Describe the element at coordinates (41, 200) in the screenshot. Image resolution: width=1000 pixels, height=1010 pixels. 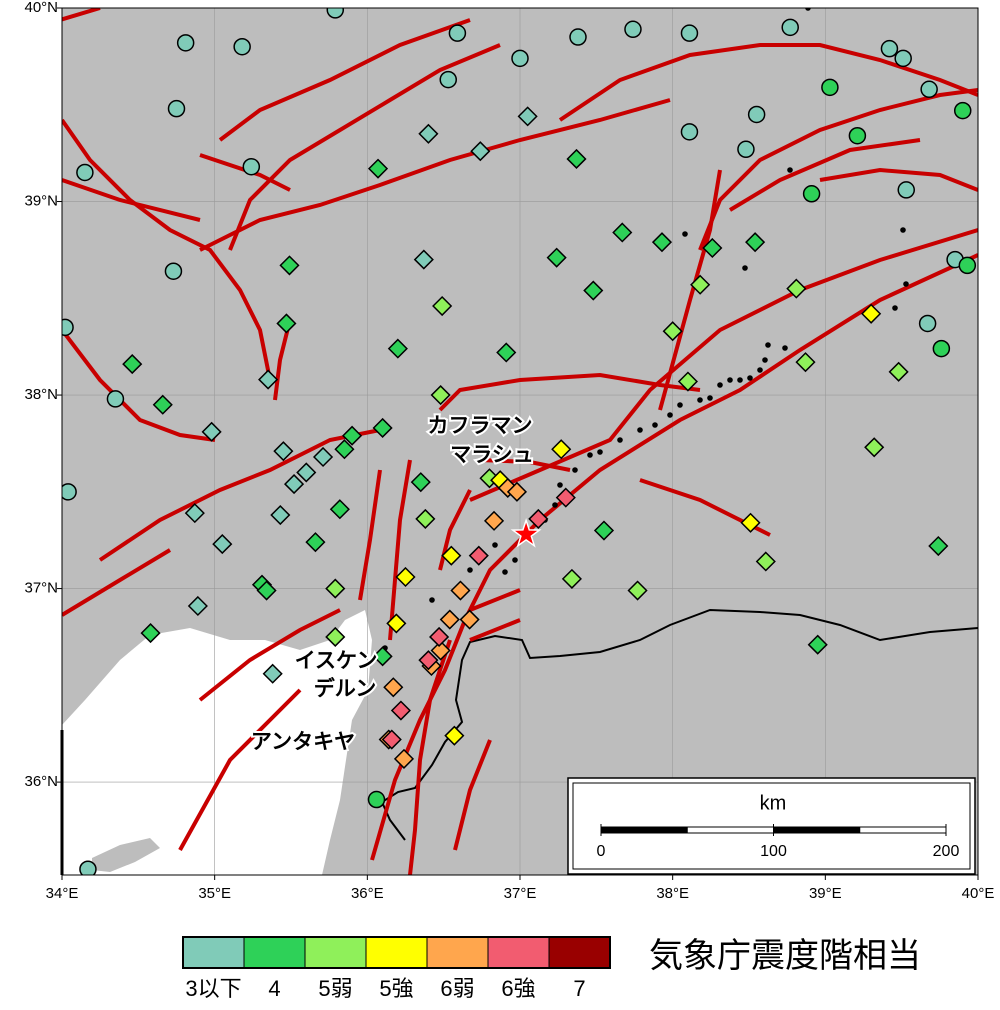
I see `y-tick-label: 39°N` at that location.